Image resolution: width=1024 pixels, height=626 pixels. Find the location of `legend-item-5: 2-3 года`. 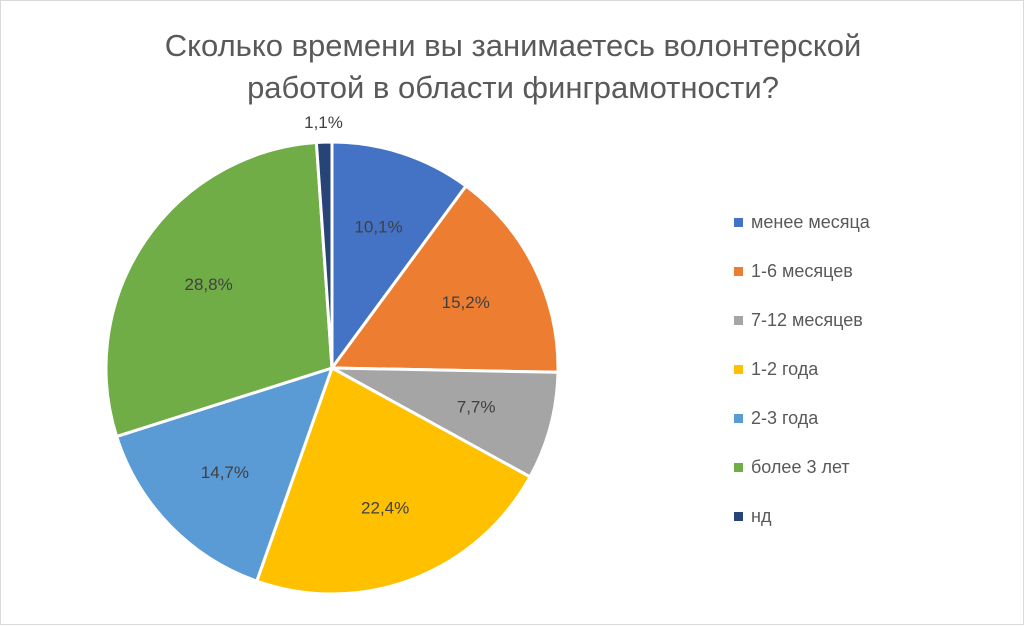

legend-item-5: 2-3 года is located at coordinates (776, 418).